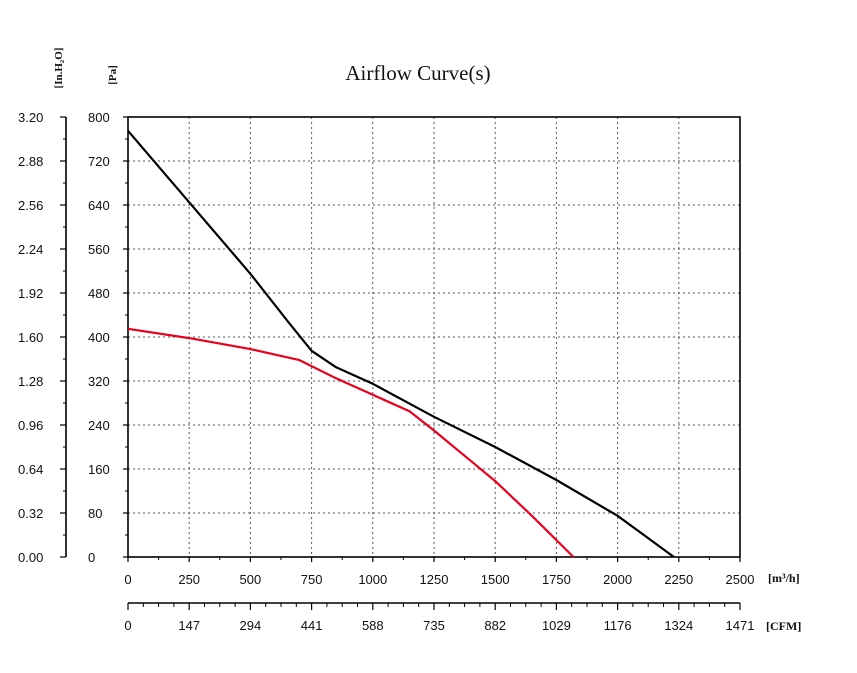 Image resolution: width=857 pixels, height=673 pixels. Describe the element at coordinates (30, 557) in the screenshot. I see `y2-tick-label: 0.00` at that location.